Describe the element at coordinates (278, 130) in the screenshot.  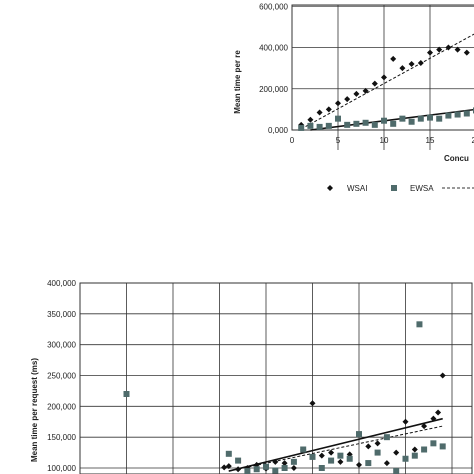
I see `y-tick-label: 0,000` at that location.